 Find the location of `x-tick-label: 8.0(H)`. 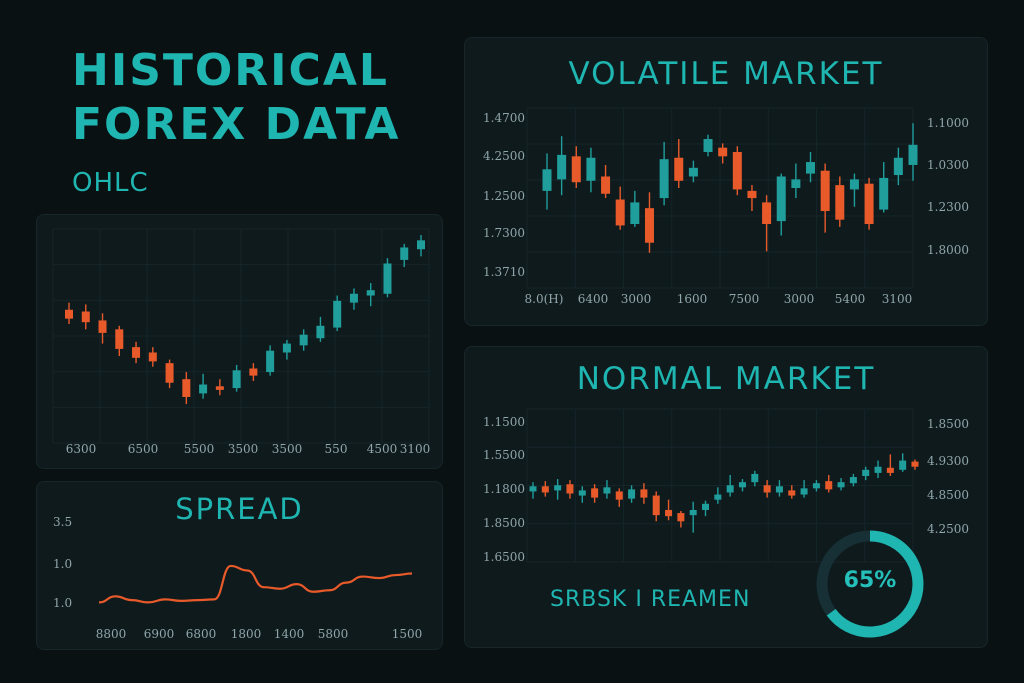

x-tick-label: 8.0(H) is located at coordinates (544, 299).